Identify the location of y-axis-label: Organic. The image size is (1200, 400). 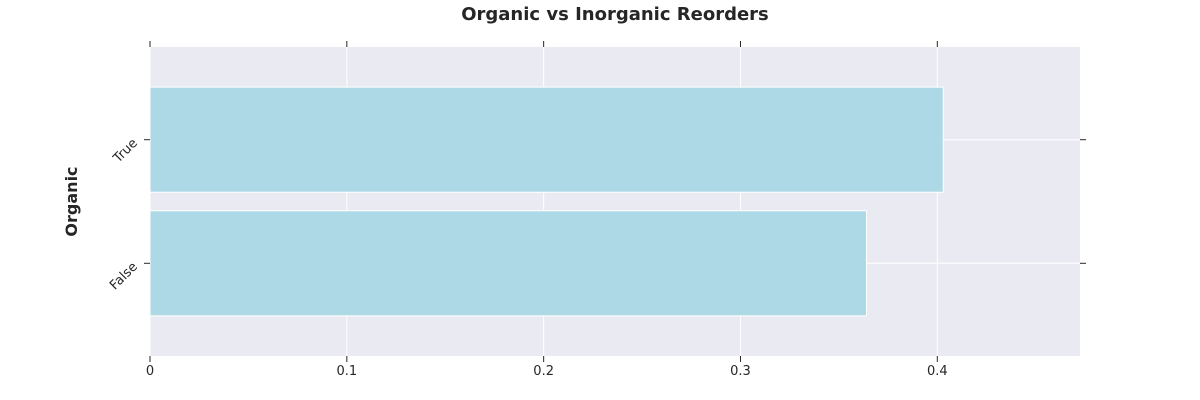
(71, 201).